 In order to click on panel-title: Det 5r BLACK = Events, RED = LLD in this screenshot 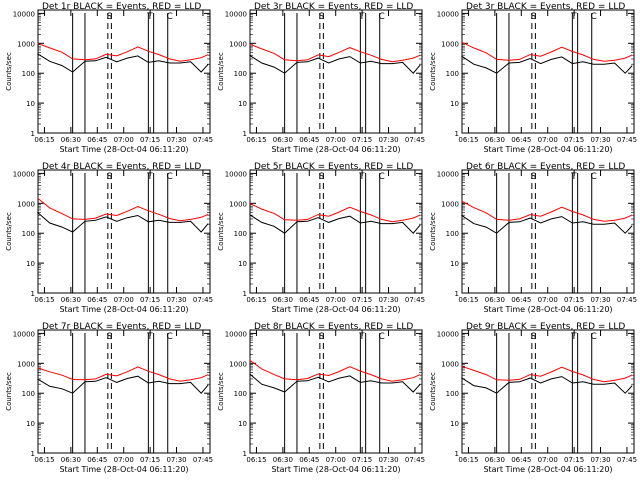, I will do `click(333, 167)`.